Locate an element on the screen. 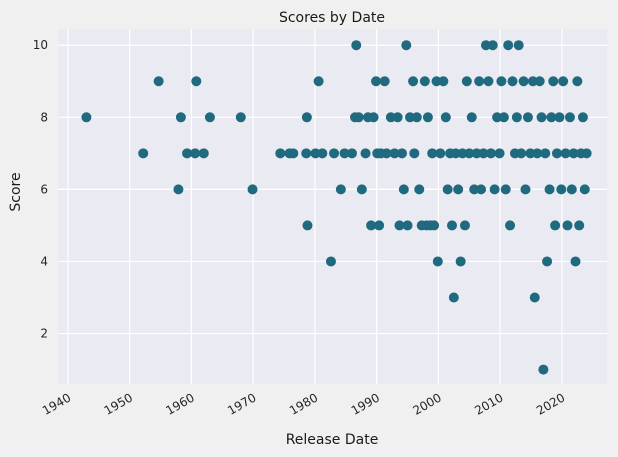  y-tick-label: 4 is located at coordinates (44, 261).